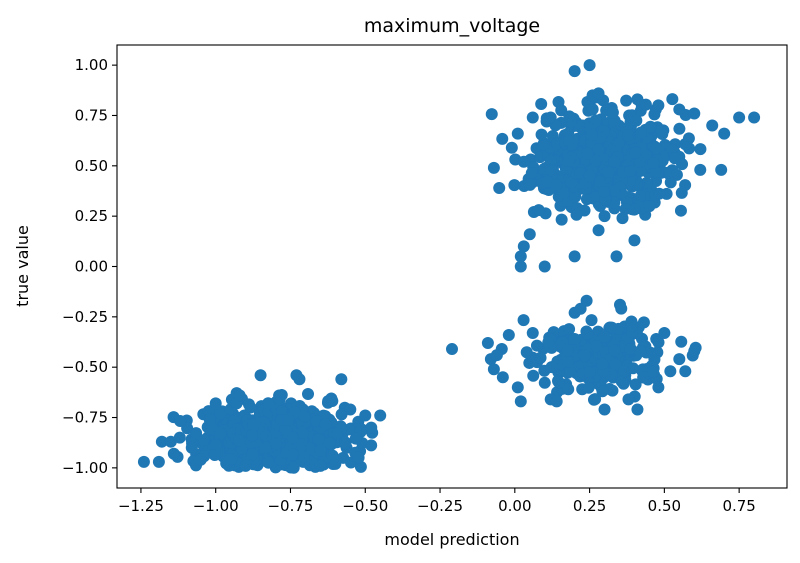 The image size is (800, 563). I want to click on x-tick-label: −0.25, so click(440, 506).